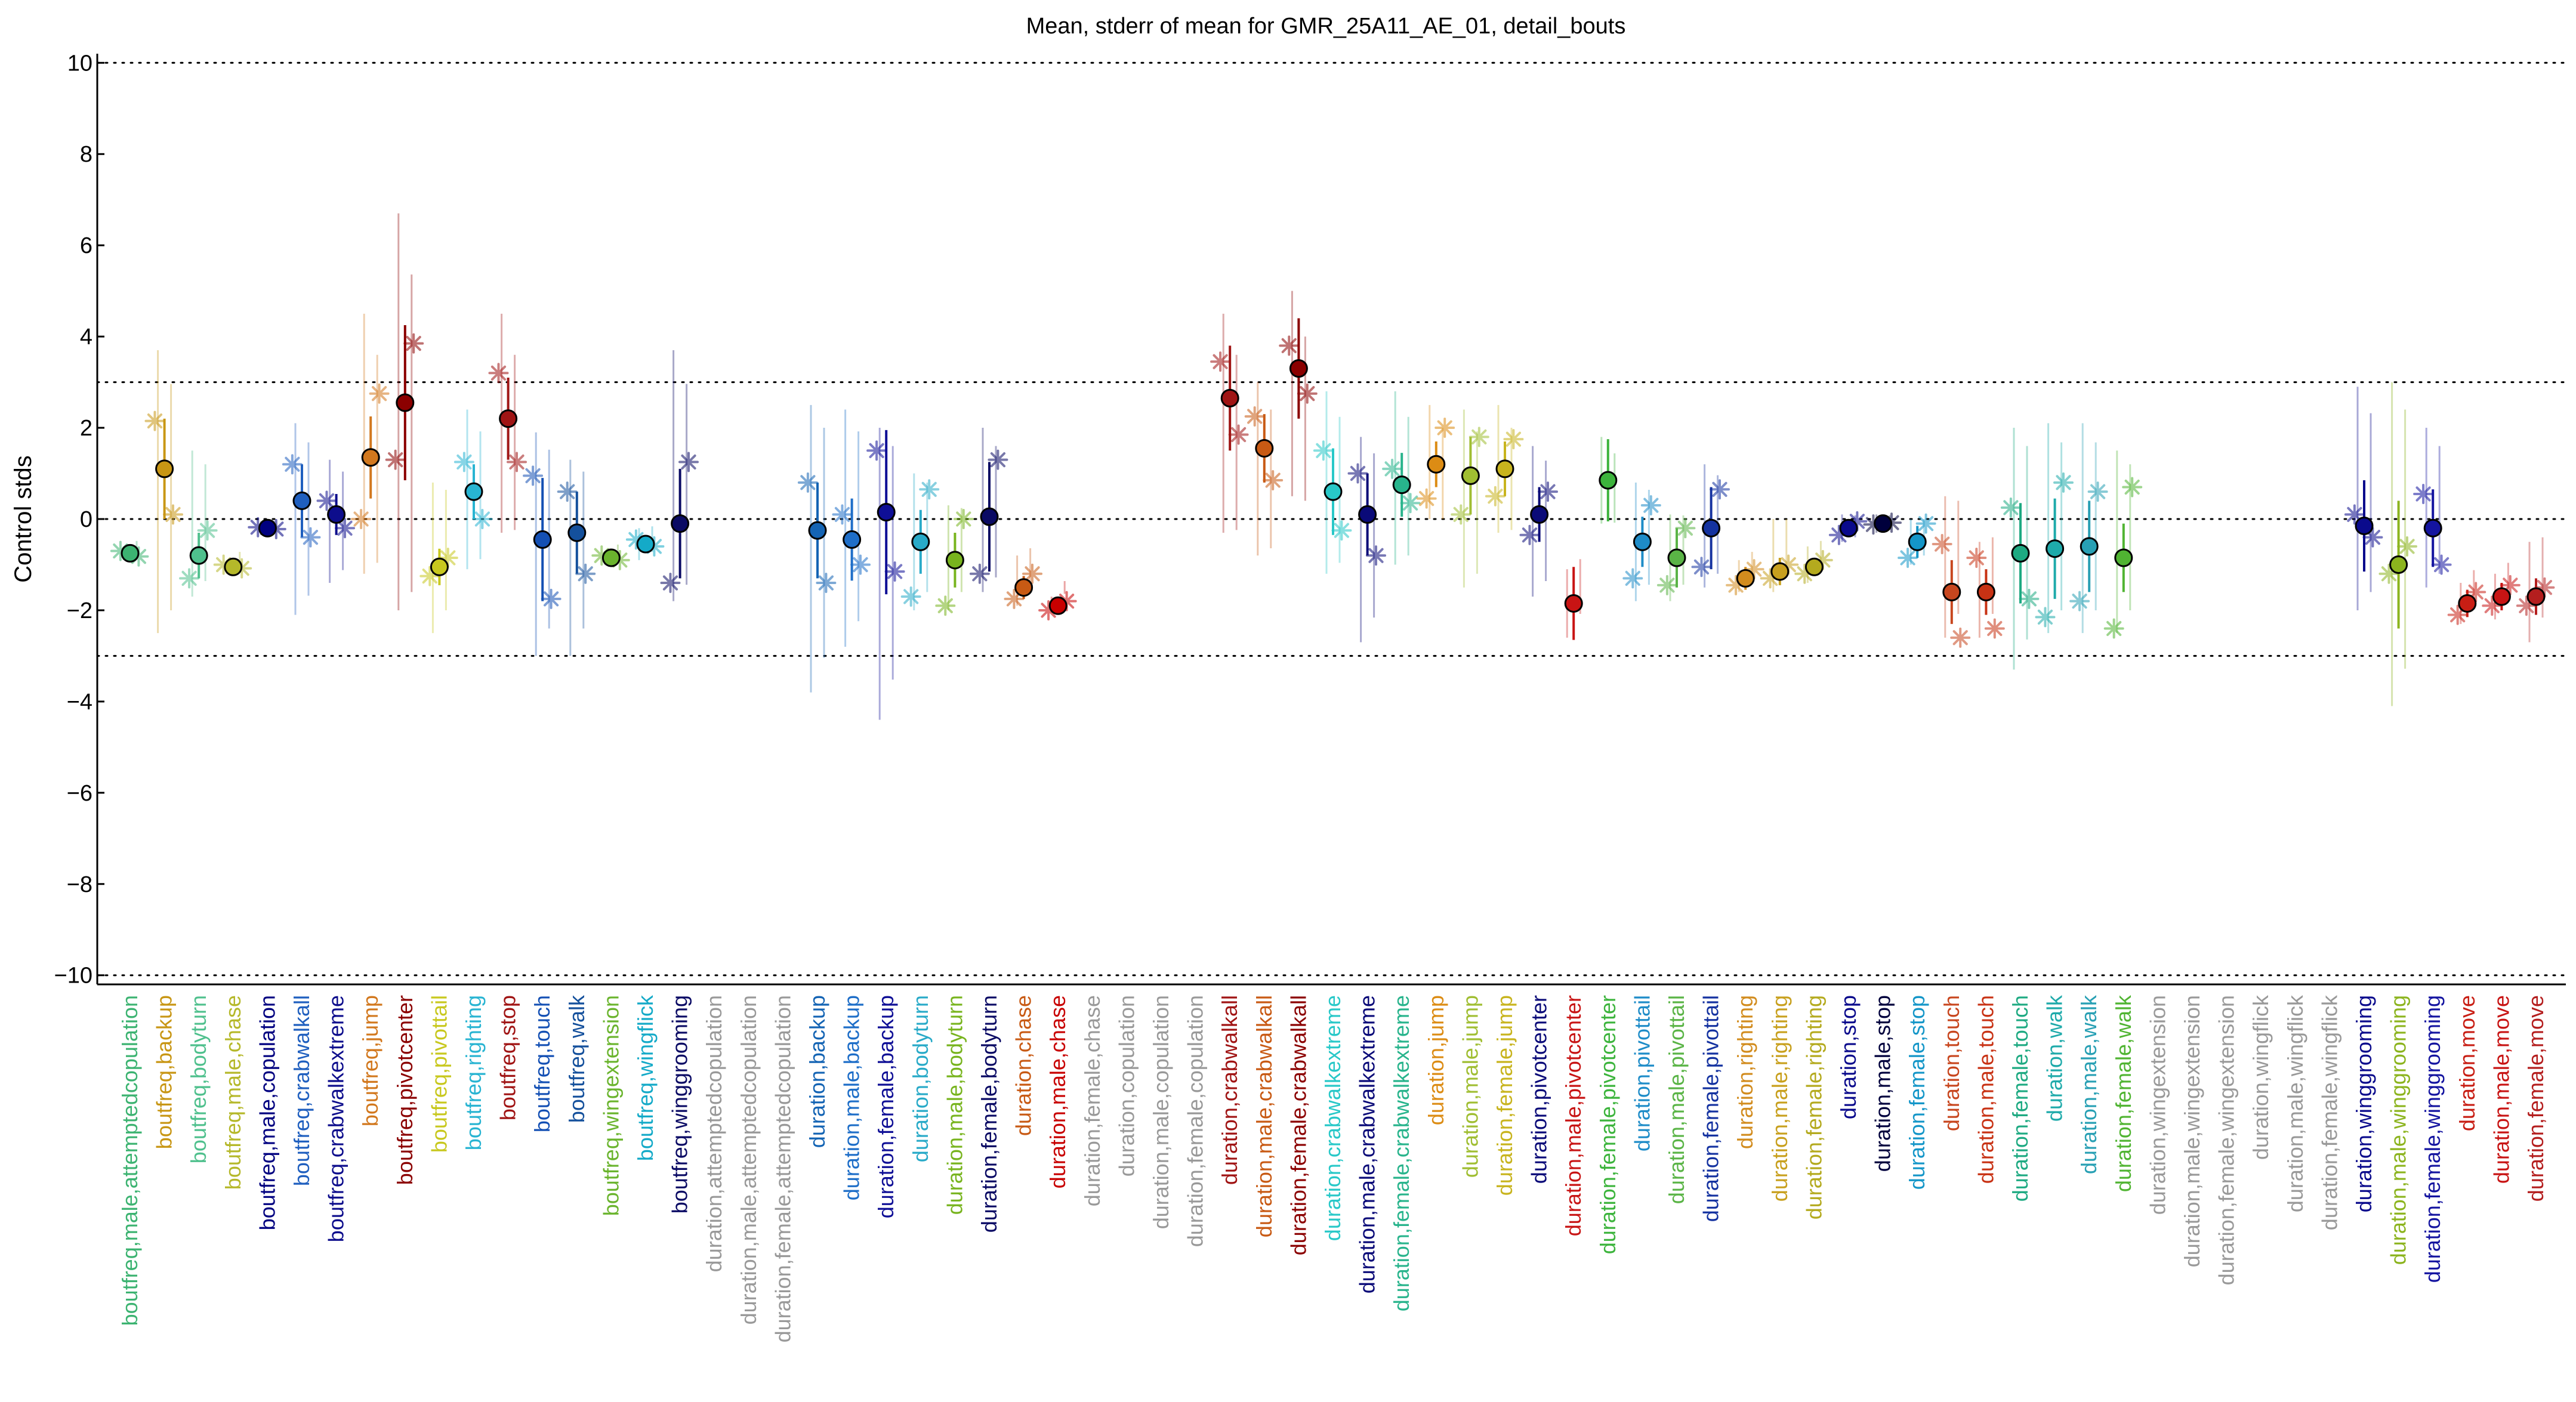  What do you see at coordinates (2535, 1098) in the screenshot?
I see `x-tick-label: duration,female,move` at bounding box center [2535, 1098].